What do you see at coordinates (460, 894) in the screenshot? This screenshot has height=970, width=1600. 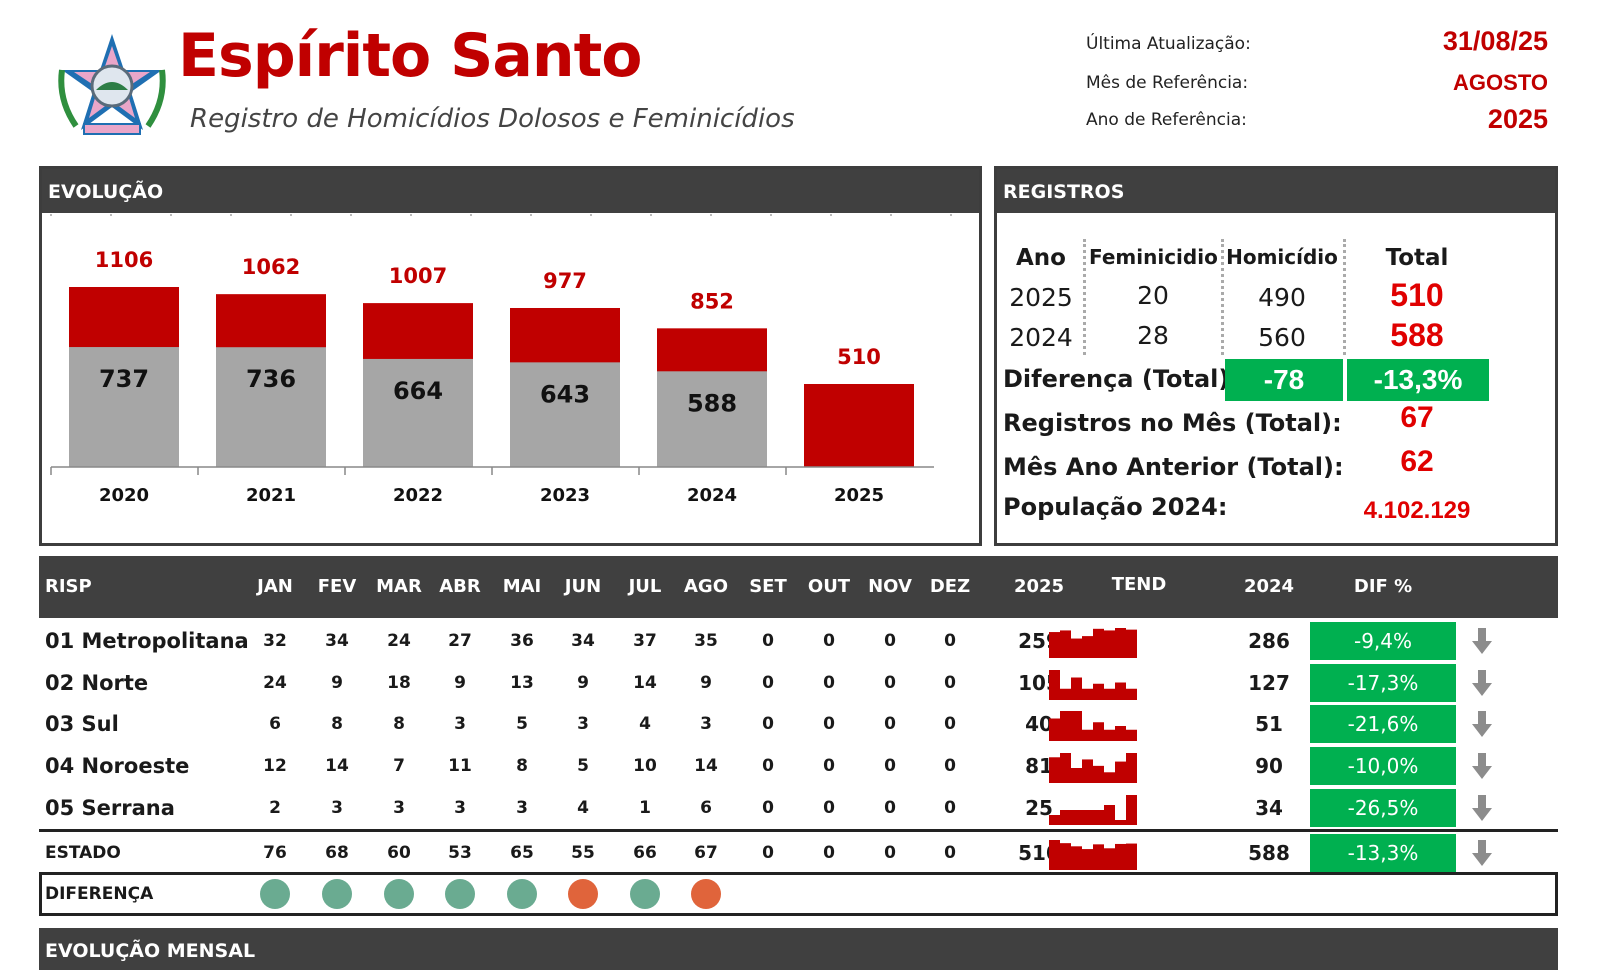 I see `difference-indicator-dot` at bounding box center [460, 894].